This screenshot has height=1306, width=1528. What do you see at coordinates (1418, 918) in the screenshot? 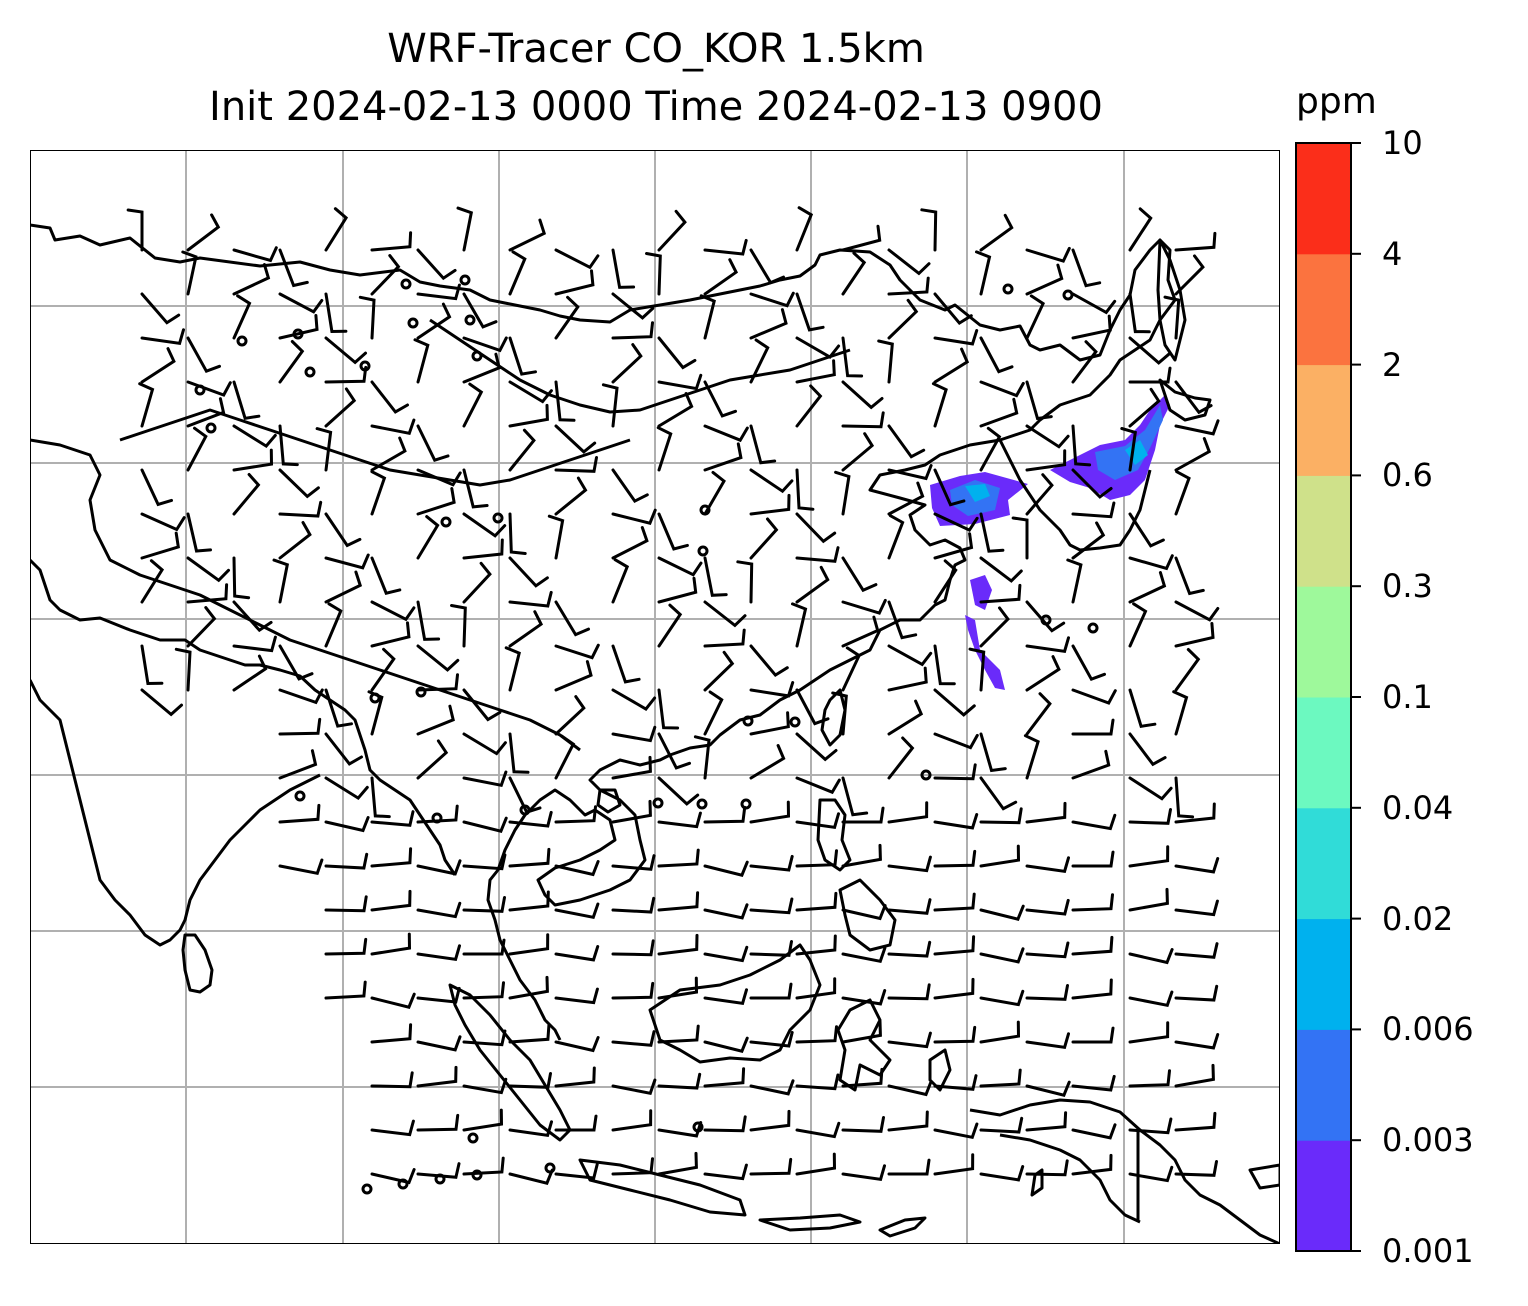
I see `colorbar-tick-label: 0.02` at bounding box center [1418, 918].